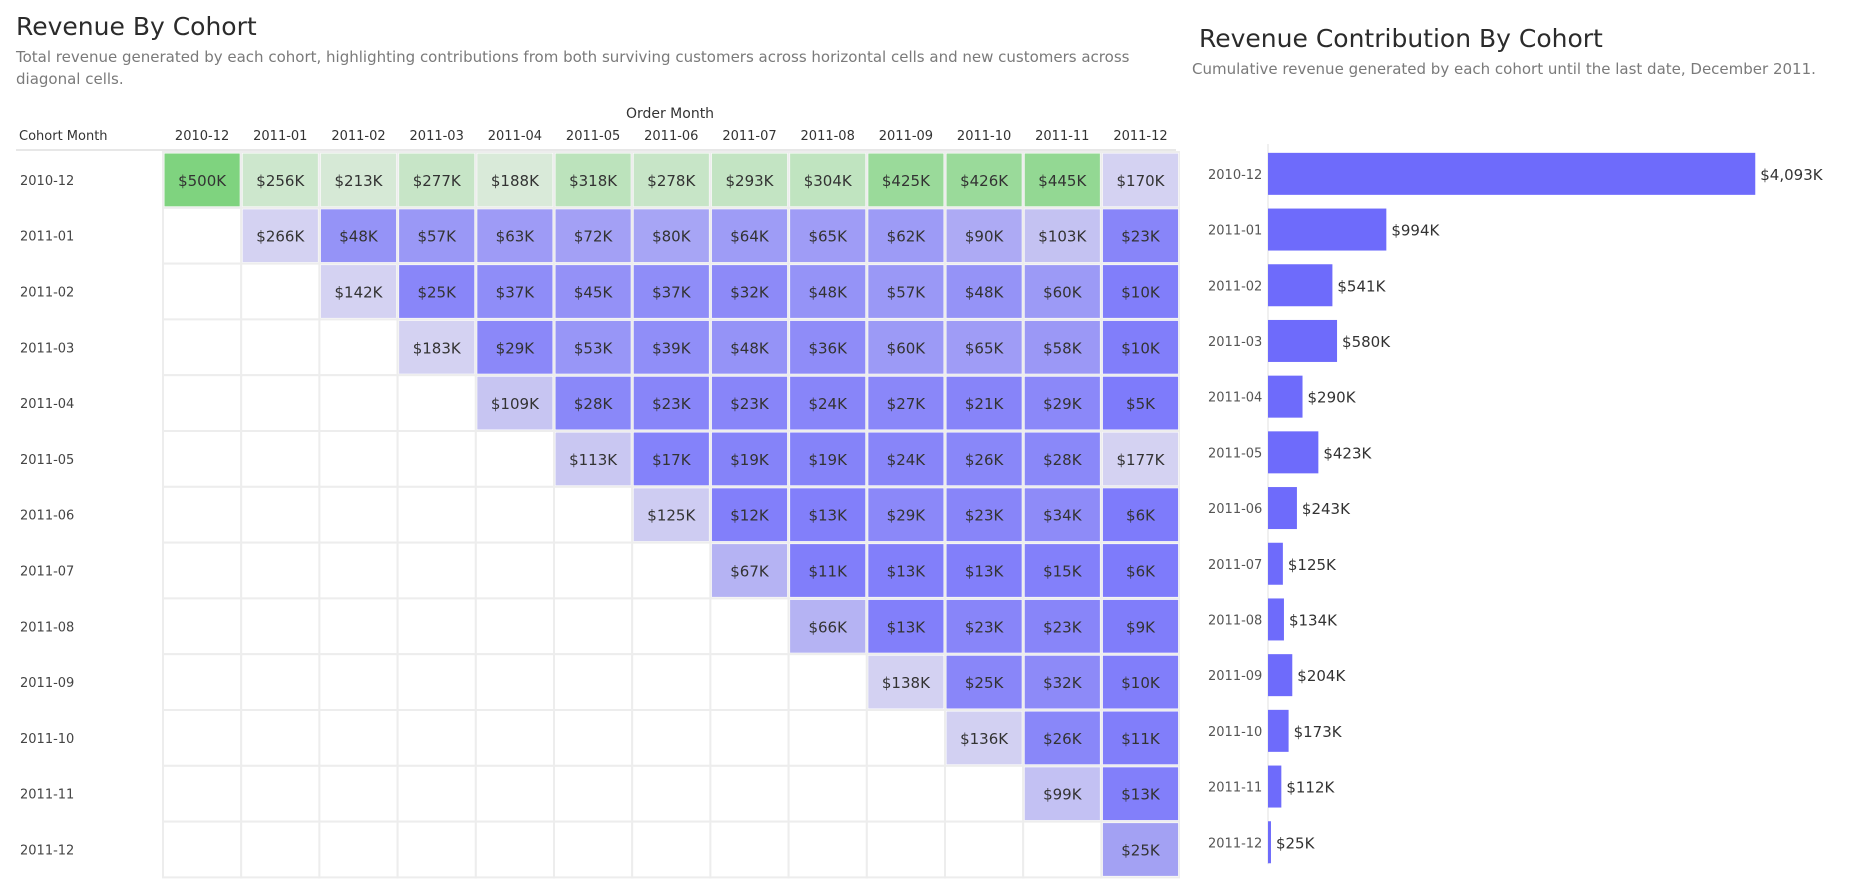 This screenshot has width=1850, height=880. What do you see at coordinates (1141, 795) in the screenshot?
I see `cell-value-label: $13K` at bounding box center [1141, 795].